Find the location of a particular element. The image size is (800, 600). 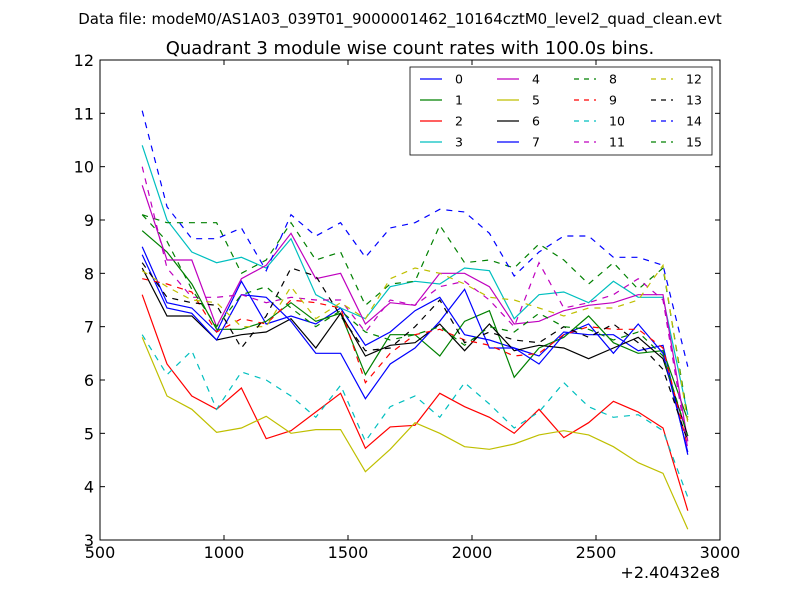

x-tick-label: 500 is located at coordinates (100, 552).